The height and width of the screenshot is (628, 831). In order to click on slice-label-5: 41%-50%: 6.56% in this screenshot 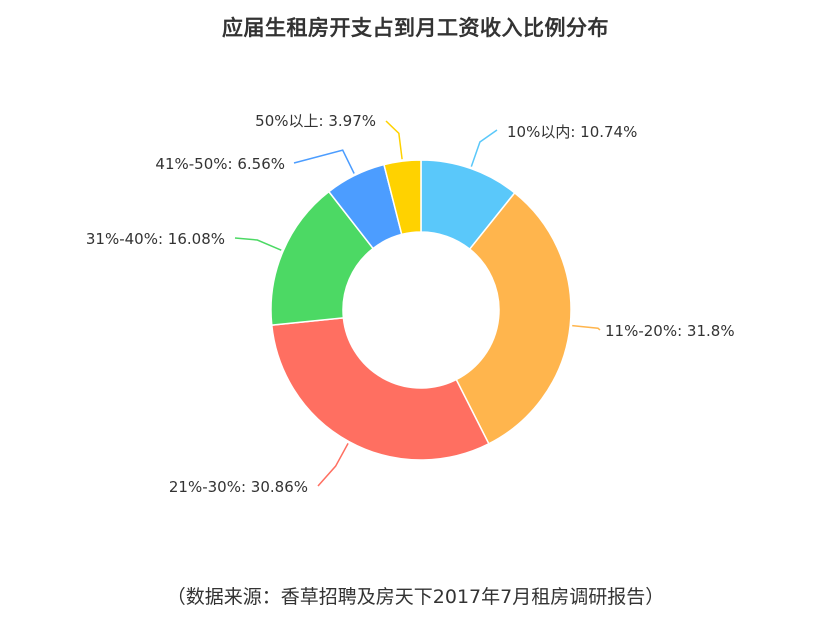, I will do `click(220, 164)`.